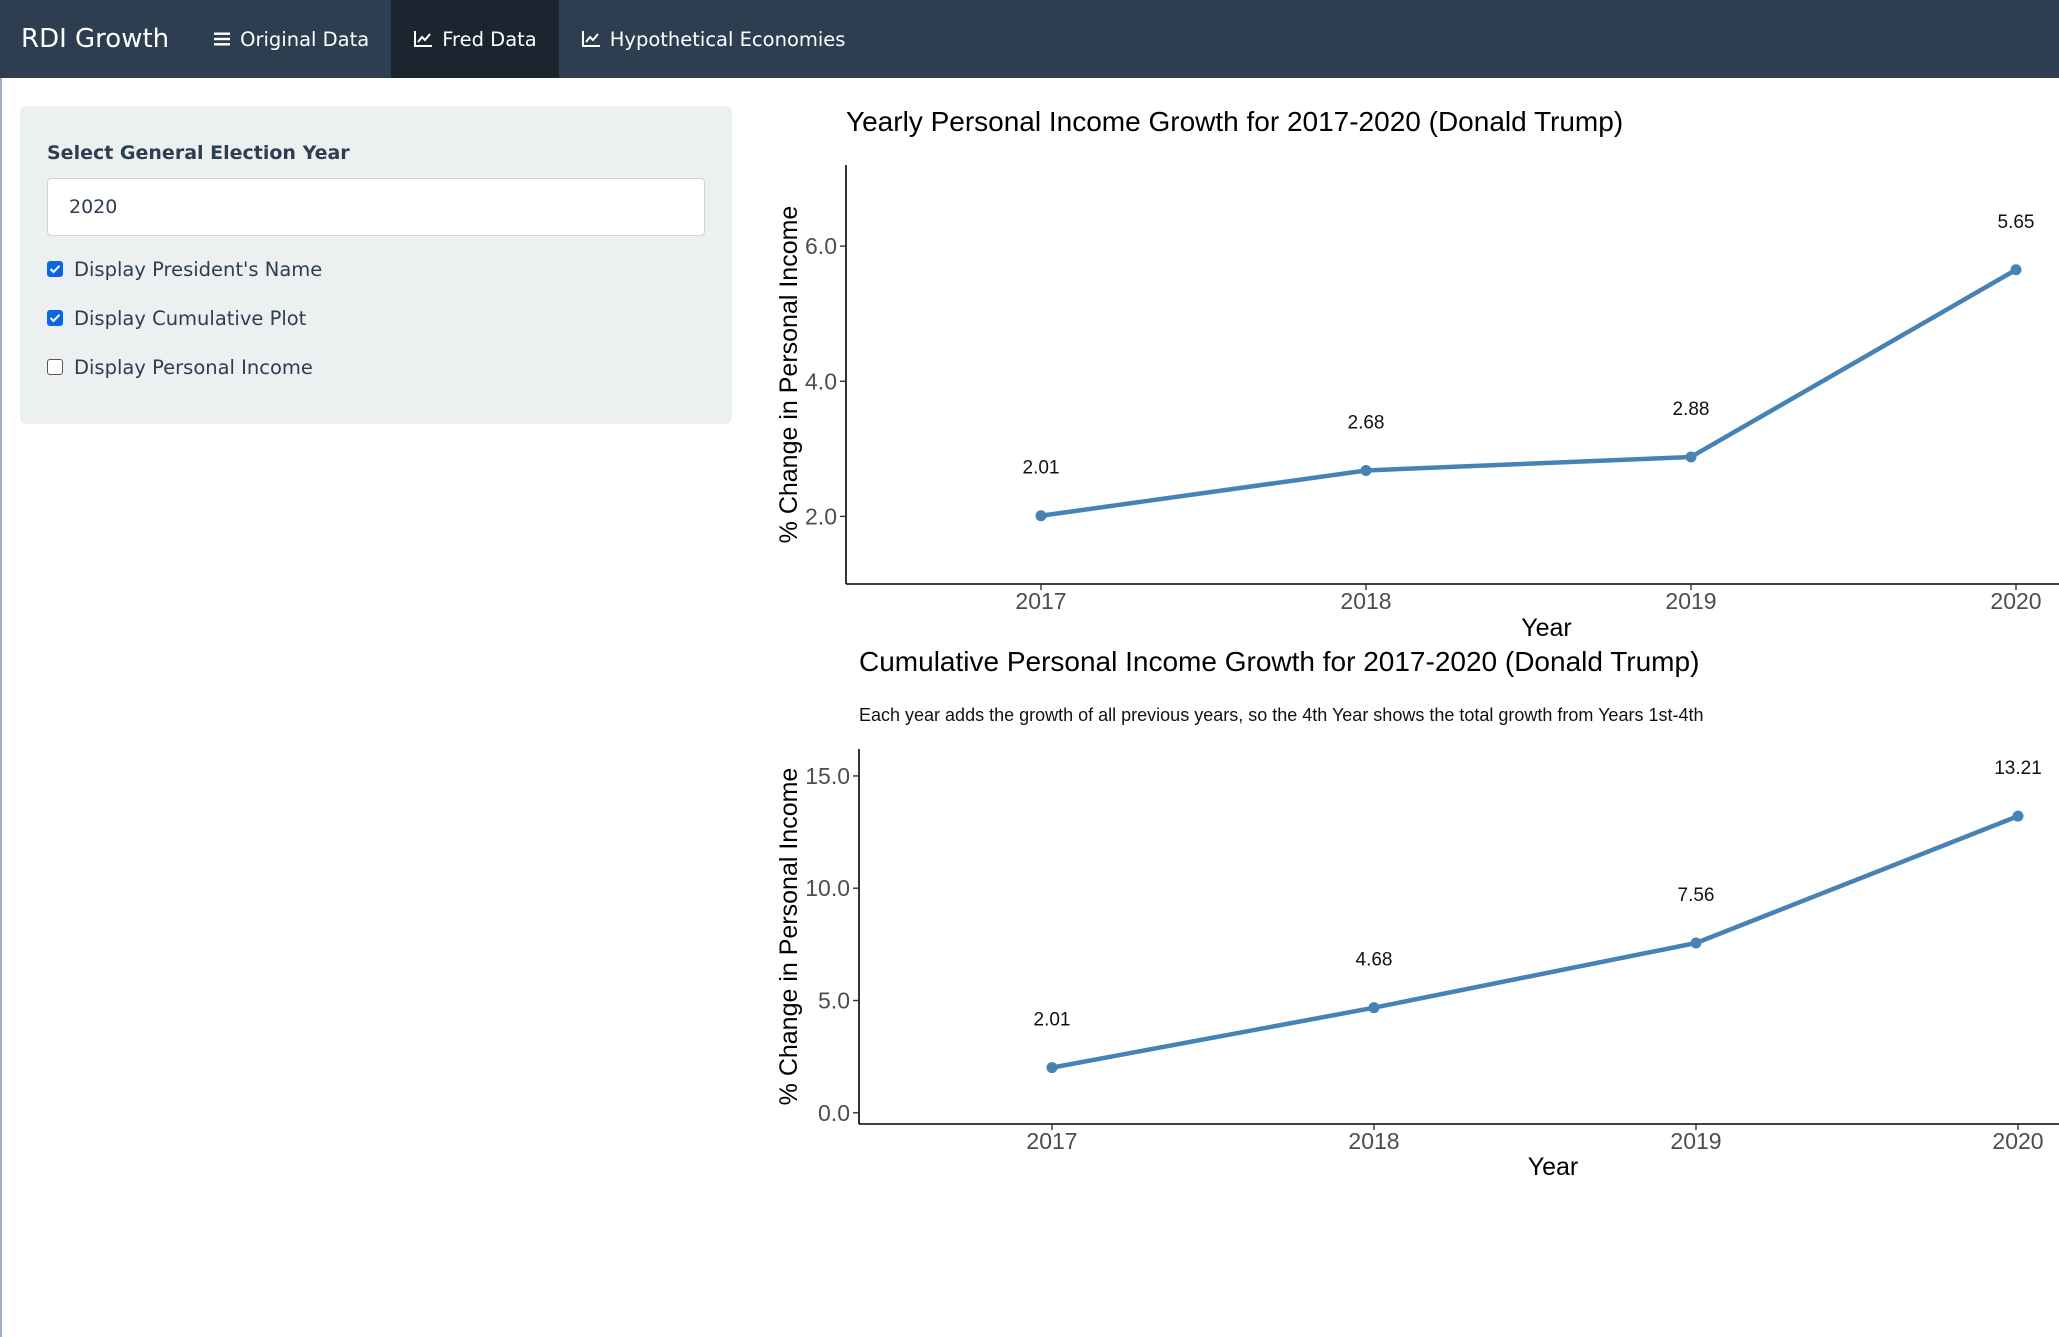 Image resolution: width=2059 pixels, height=1337 pixels. What do you see at coordinates (727, 39) in the screenshot?
I see `tab-label: Hypothetical Economies` at bounding box center [727, 39].